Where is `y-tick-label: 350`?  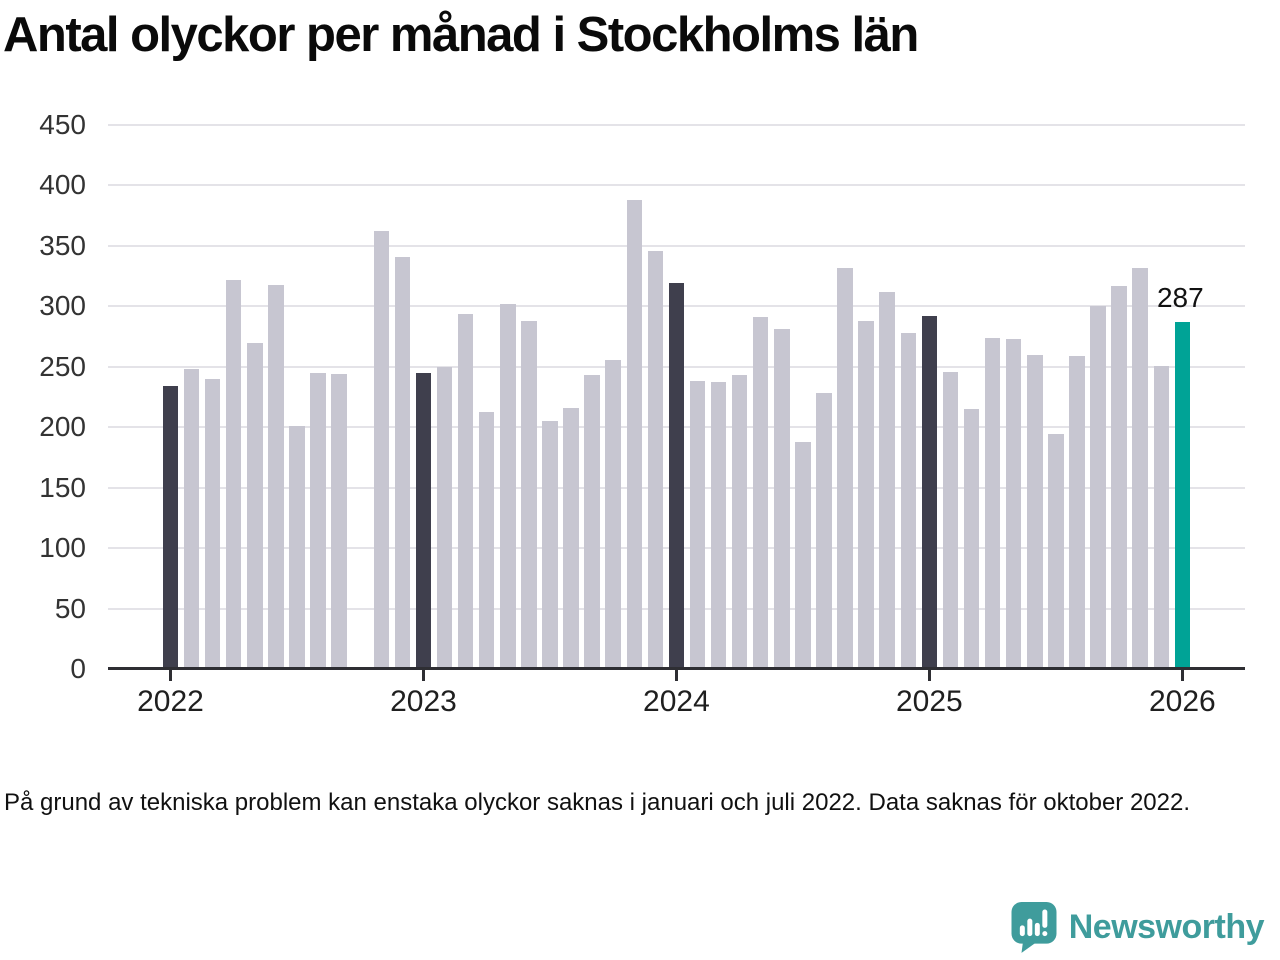 y-tick-label: 350 is located at coordinates (62, 245).